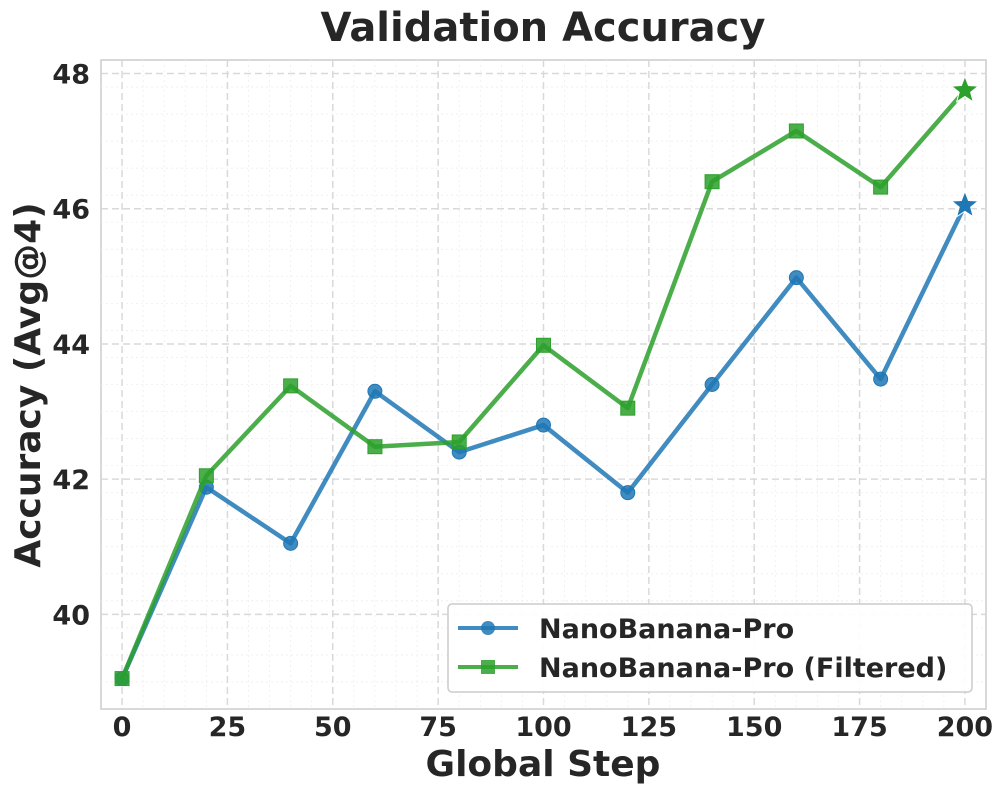 Image resolution: width=996 pixels, height=793 pixels. Describe the element at coordinates (71, 480) in the screenshot. I see `y-tick-label: 42` at that location.